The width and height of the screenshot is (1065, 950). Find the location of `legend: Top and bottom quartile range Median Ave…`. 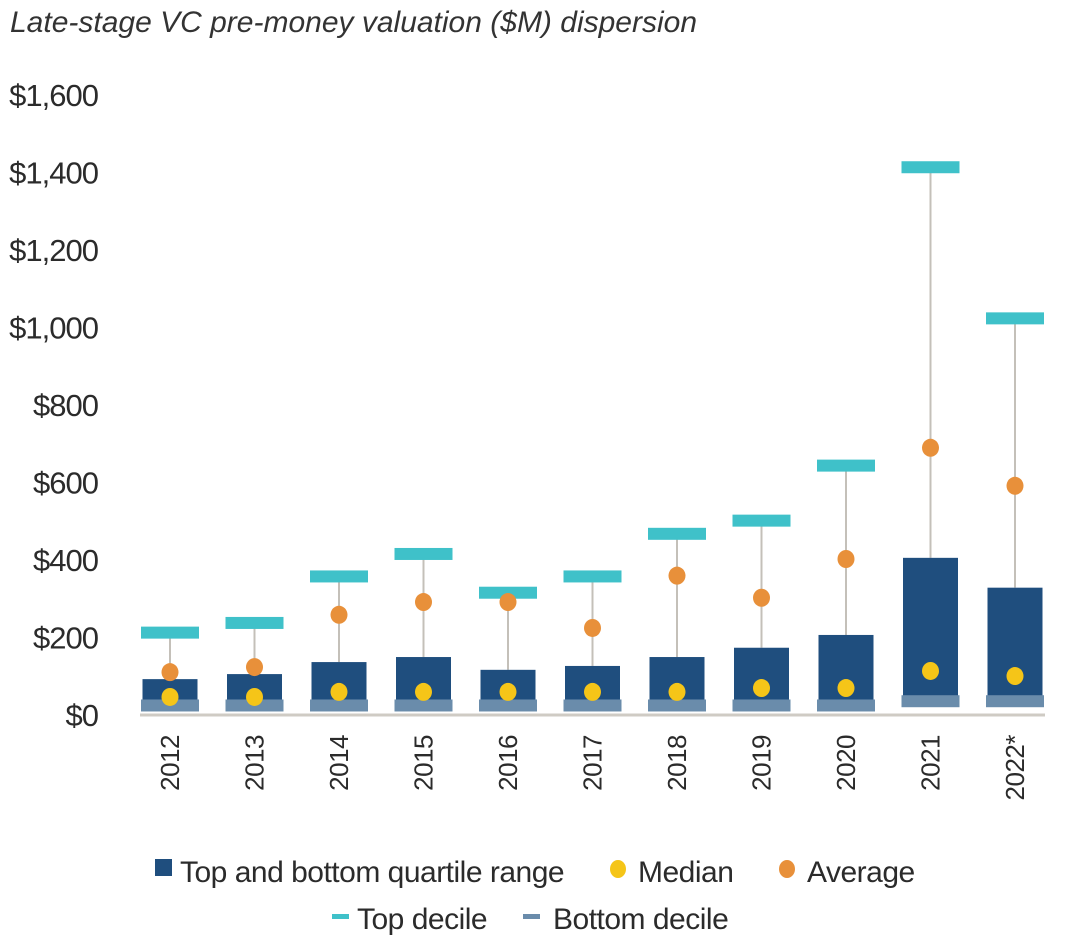

legend: Top and bottom quartile range Median Ave… is located at coordinates (535, 896).